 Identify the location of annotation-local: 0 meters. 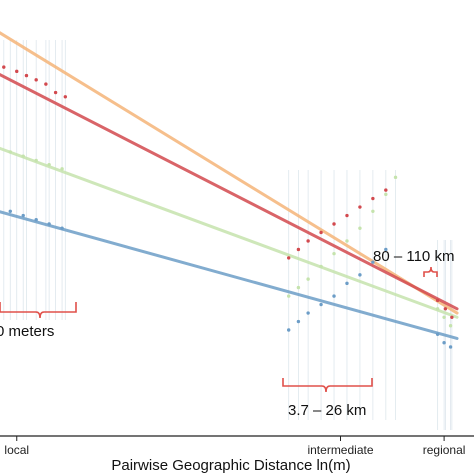
(27, 331).